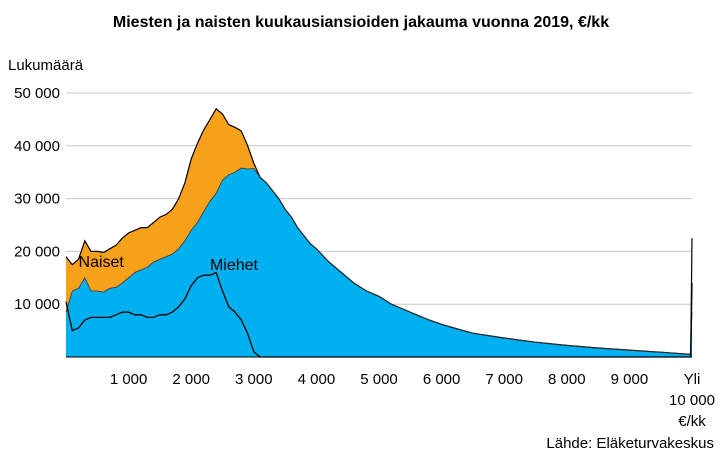 This screenshot has height=462, width=722. I want to click on y-axis-label: Lukumäärä, so click(46, 65).